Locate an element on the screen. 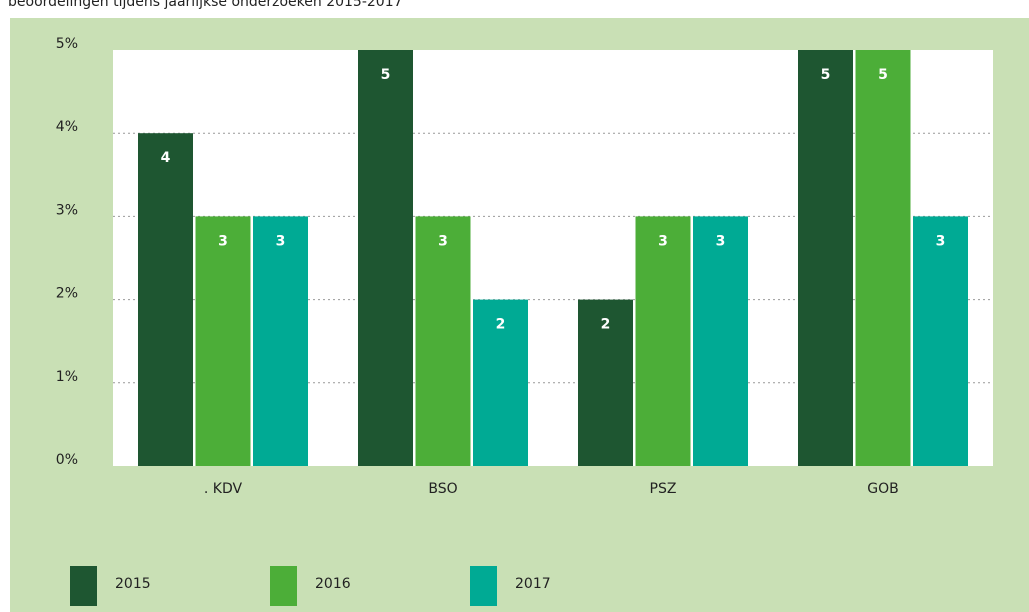  y-tick-label: 2% is located at coordinates (67, 294).